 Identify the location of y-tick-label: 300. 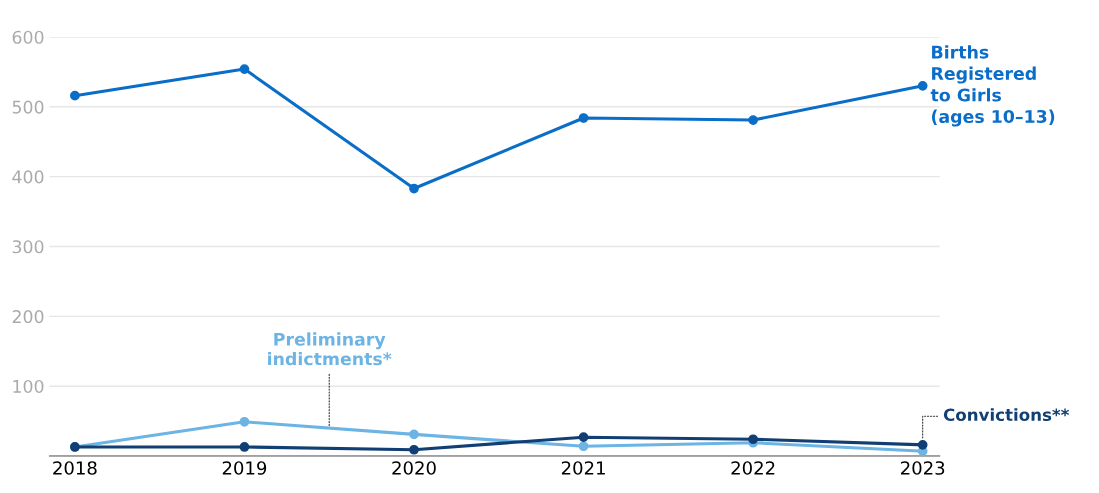
(28, 247).